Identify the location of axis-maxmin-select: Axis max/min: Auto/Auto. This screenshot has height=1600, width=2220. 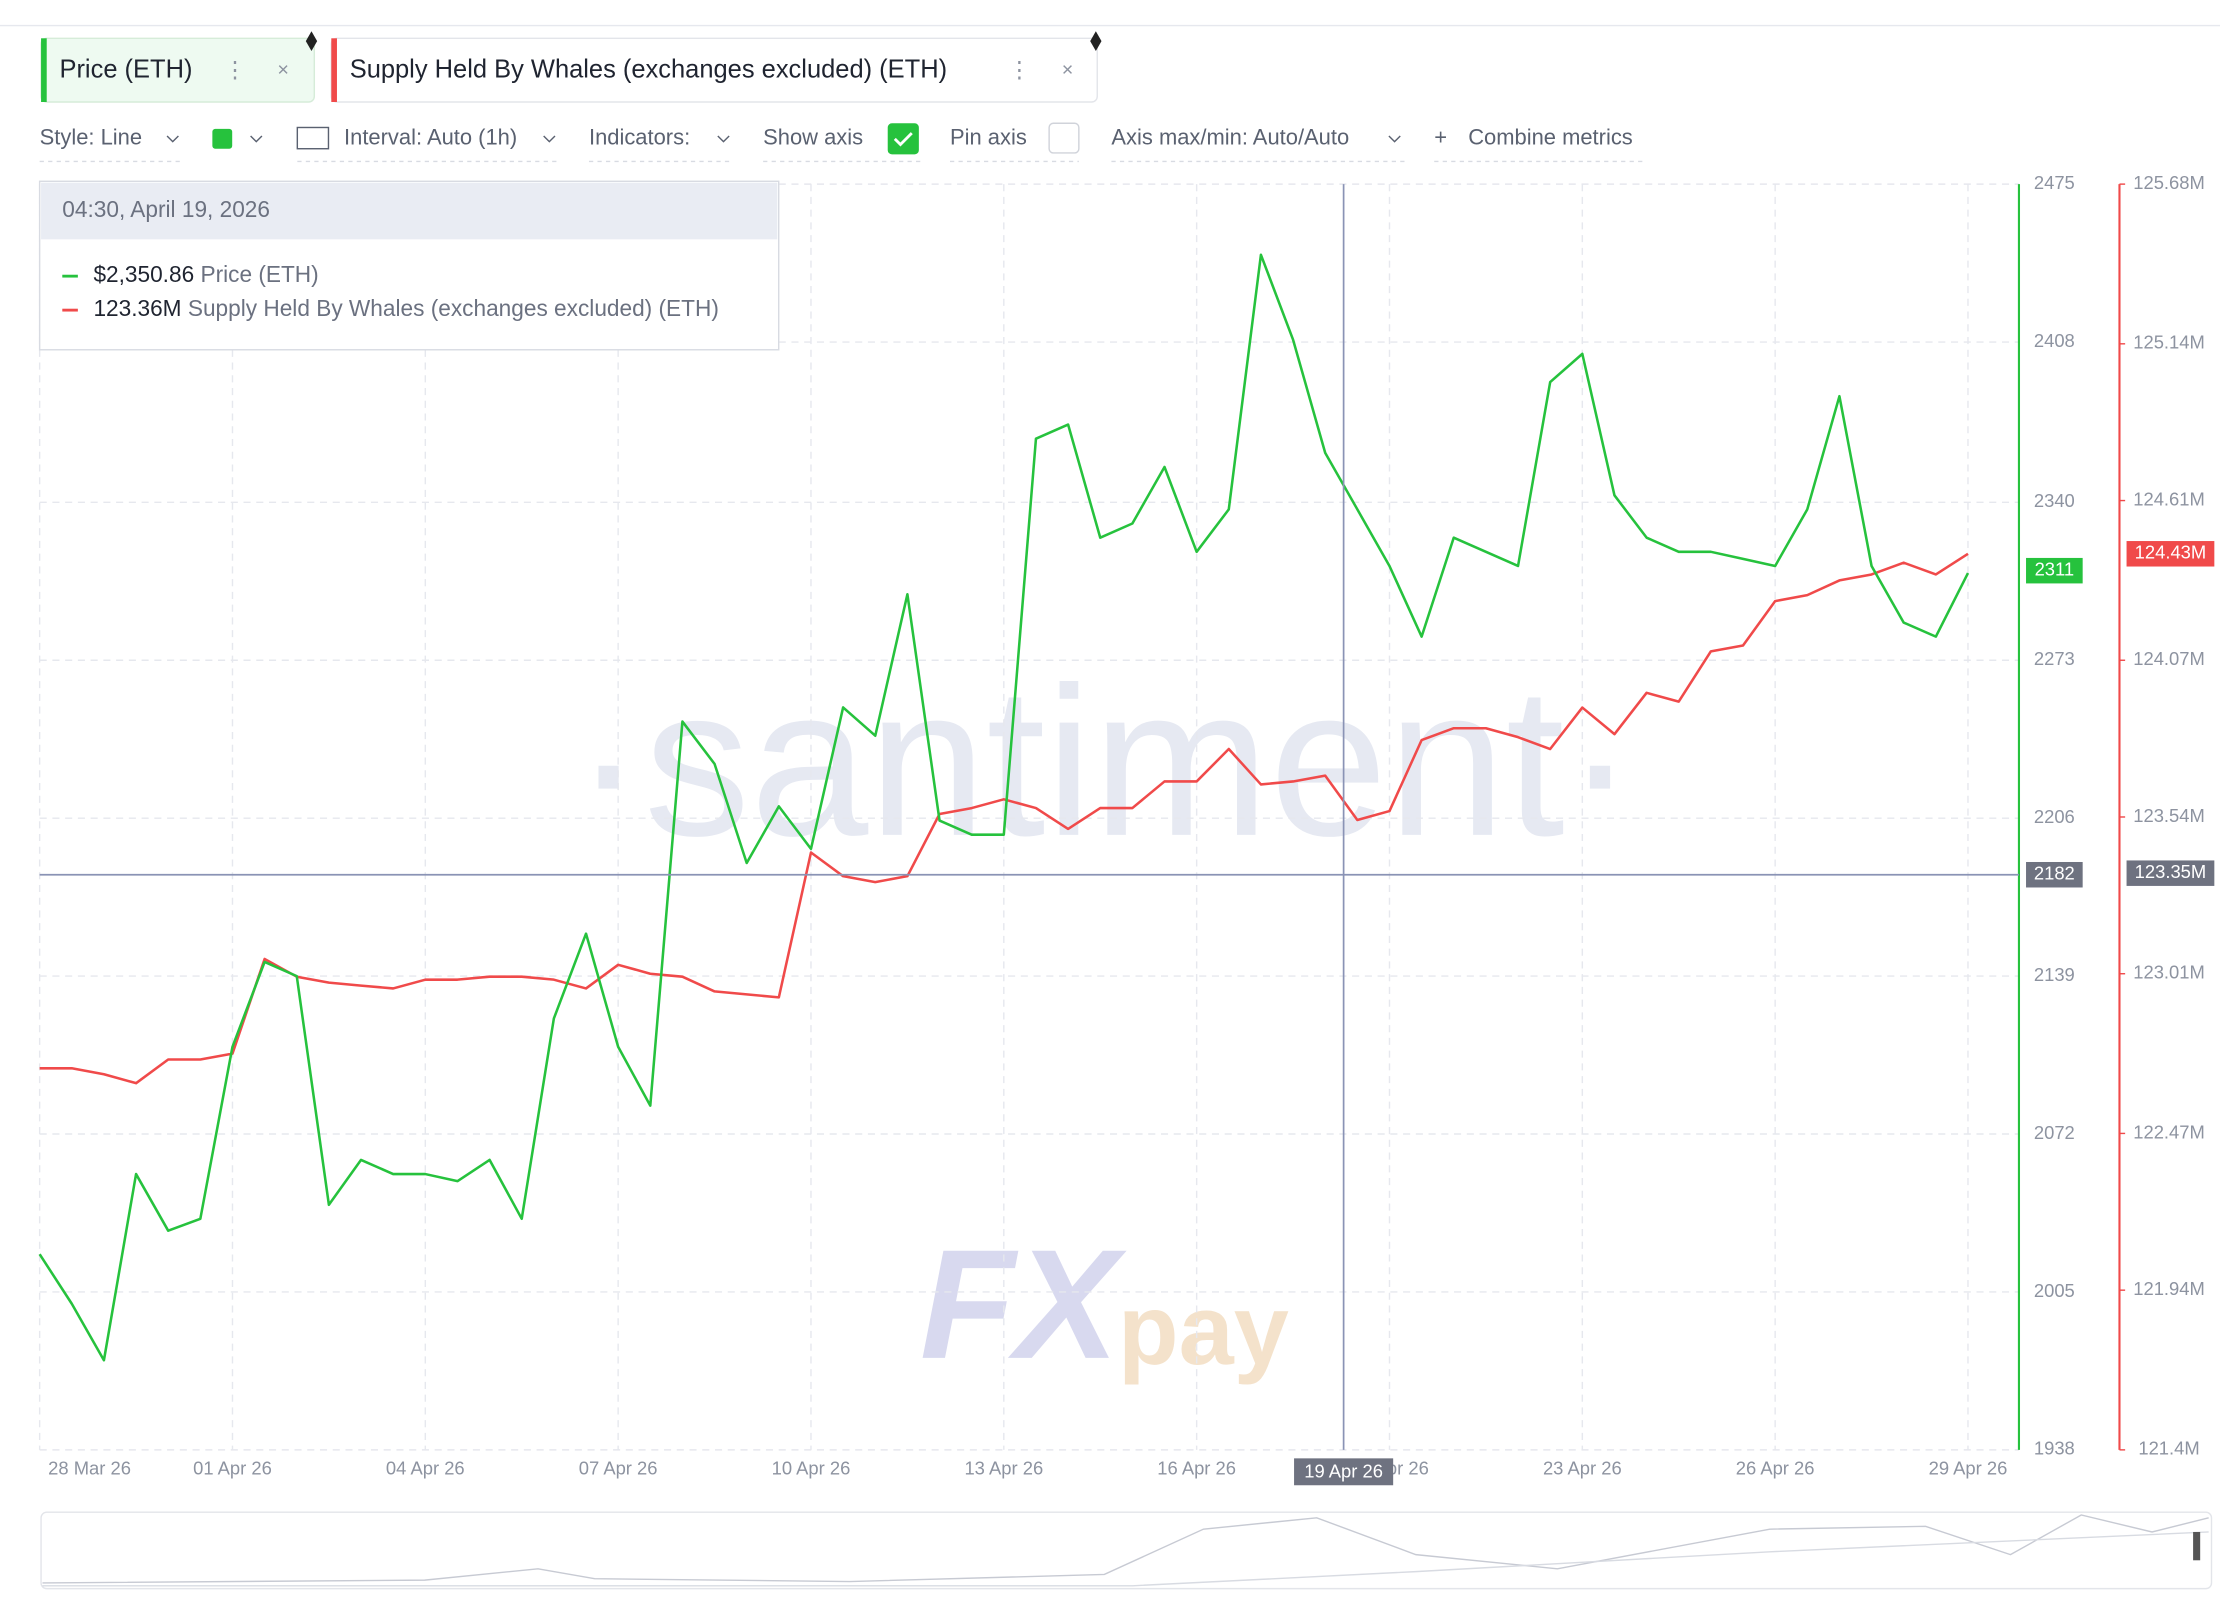
(1230, 137).